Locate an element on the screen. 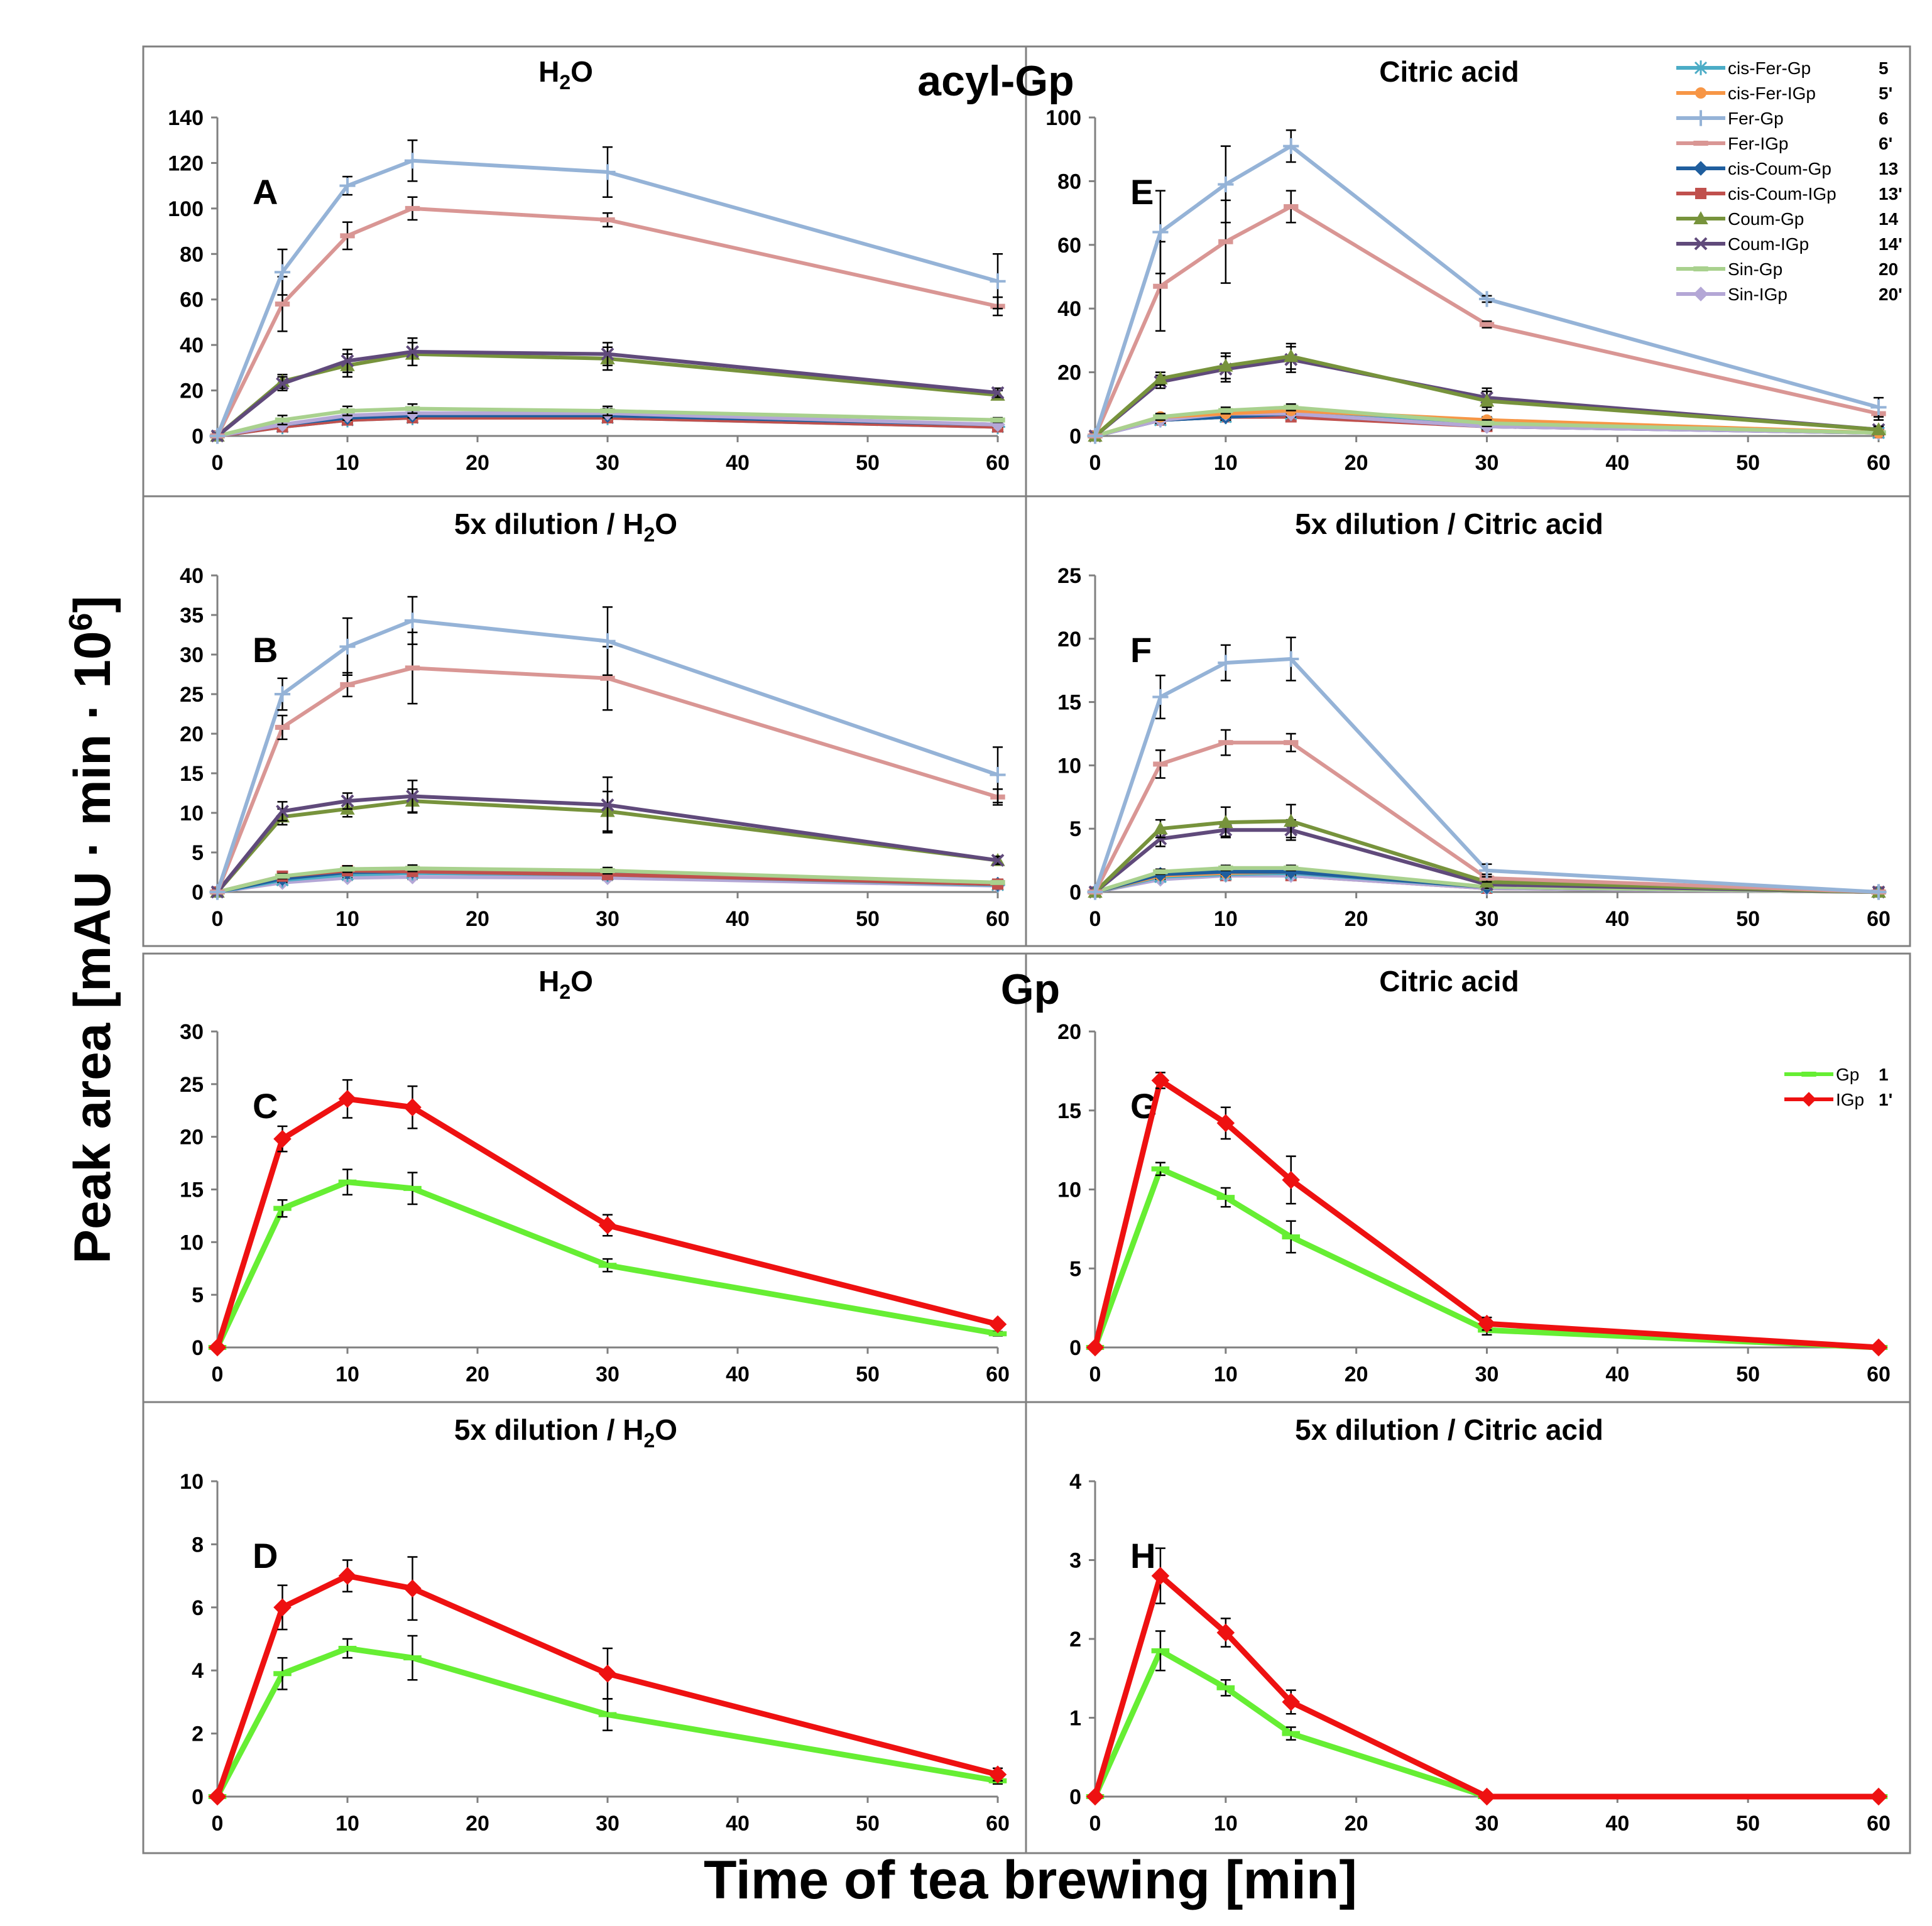  legend-item-coum-gp: Coum-Gp 14 is located at coordinates (1787, 219).